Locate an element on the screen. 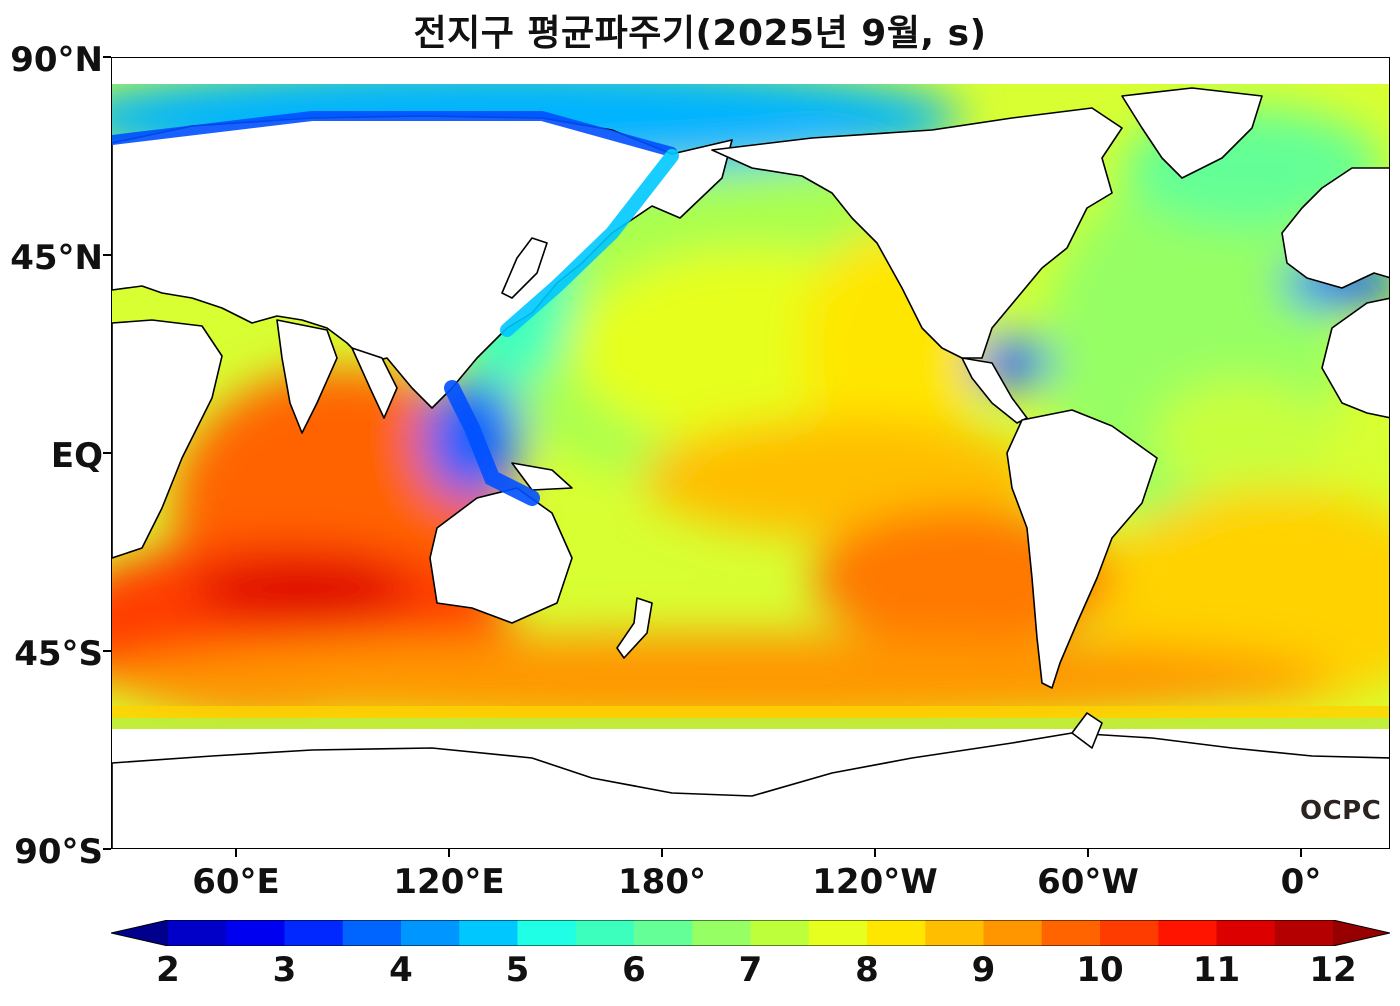 The image size is (1400, 1006). arctic-coast-band is located at coordinates (394, 134).